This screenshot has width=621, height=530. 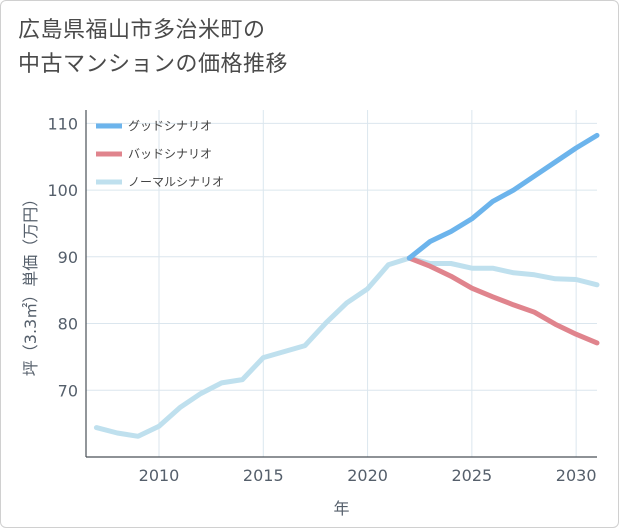 What do you see at coordinates (263, 475) in the screenshot?
I see `x-tick-label: 2015` at bounding box center [263, 475].